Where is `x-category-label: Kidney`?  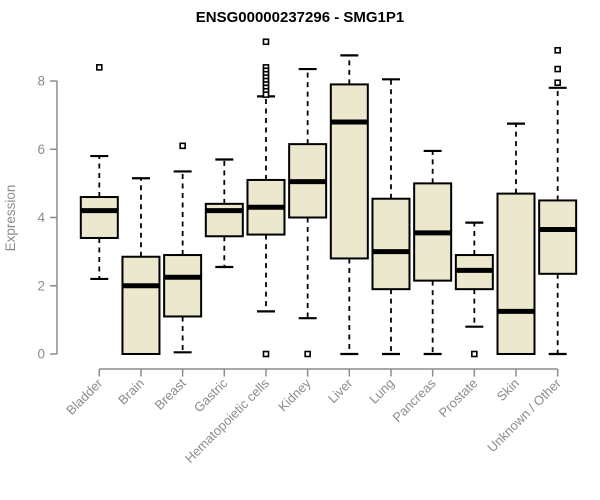 x-category-label: Kidney is located at coordinates (294, 394).